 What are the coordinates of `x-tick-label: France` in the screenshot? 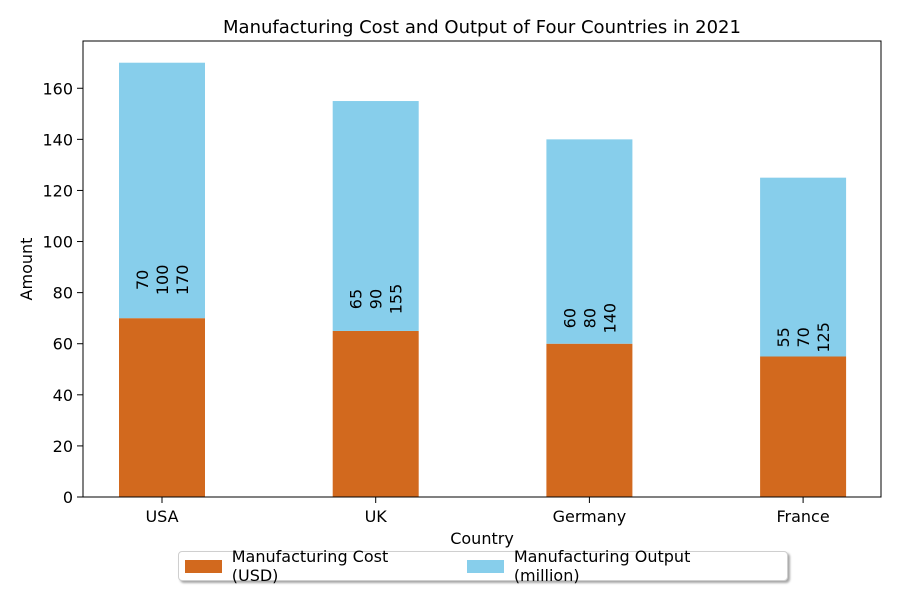 It's located at (802, 516).